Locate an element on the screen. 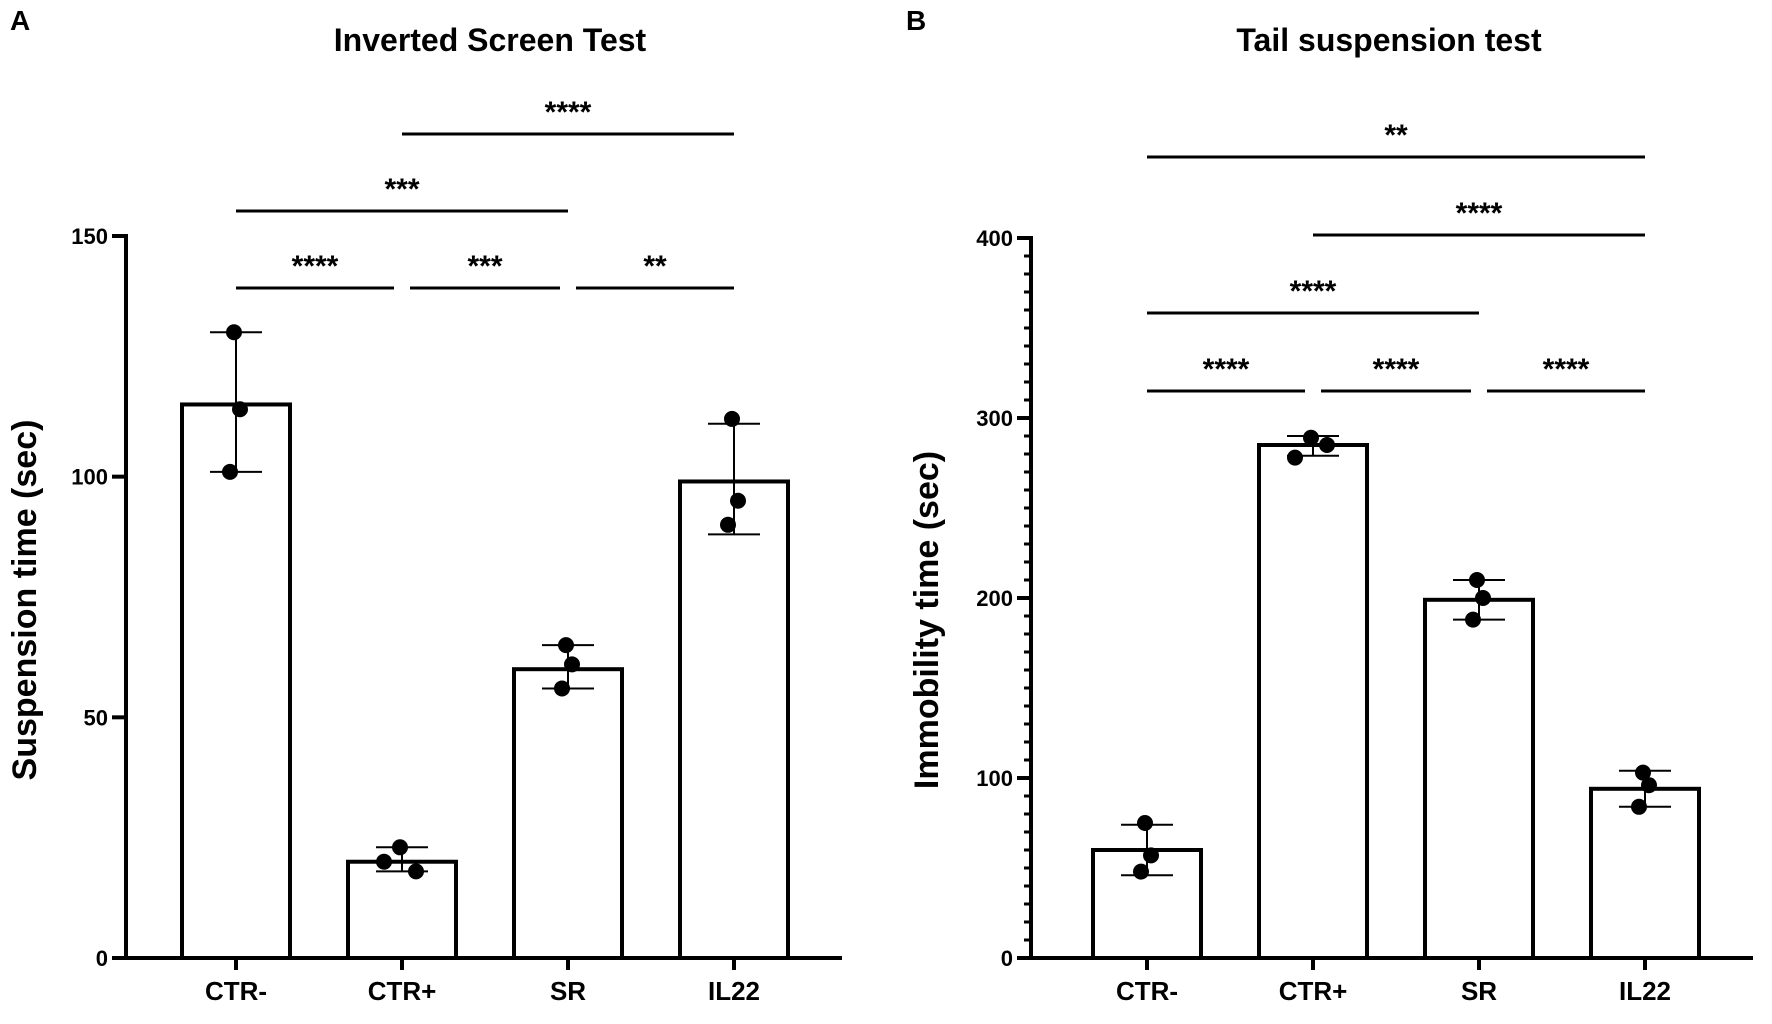 The width and height of the screenshot is (1772, 1024). y-tick-label: 50 is located at coordinates (96, 717).